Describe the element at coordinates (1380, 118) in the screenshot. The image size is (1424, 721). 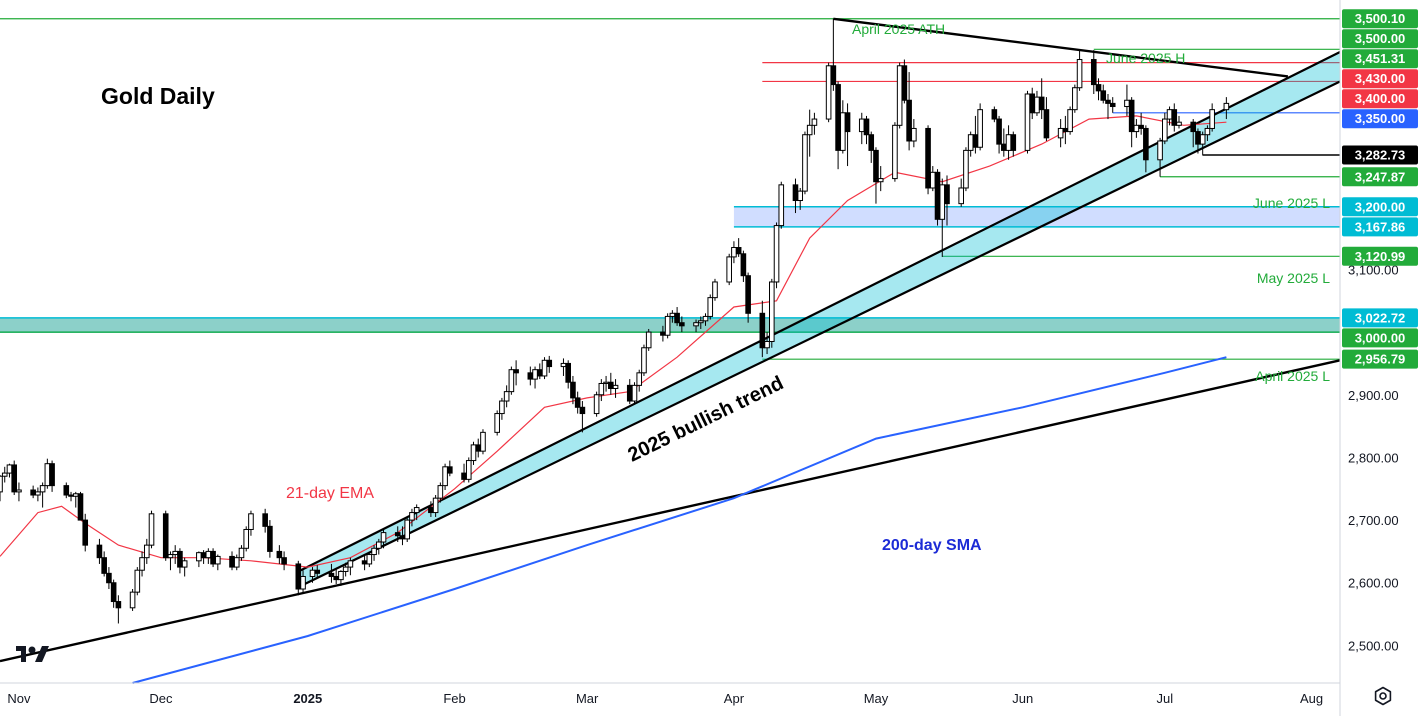
I see `price-label-text: 3,350.00` at that location.